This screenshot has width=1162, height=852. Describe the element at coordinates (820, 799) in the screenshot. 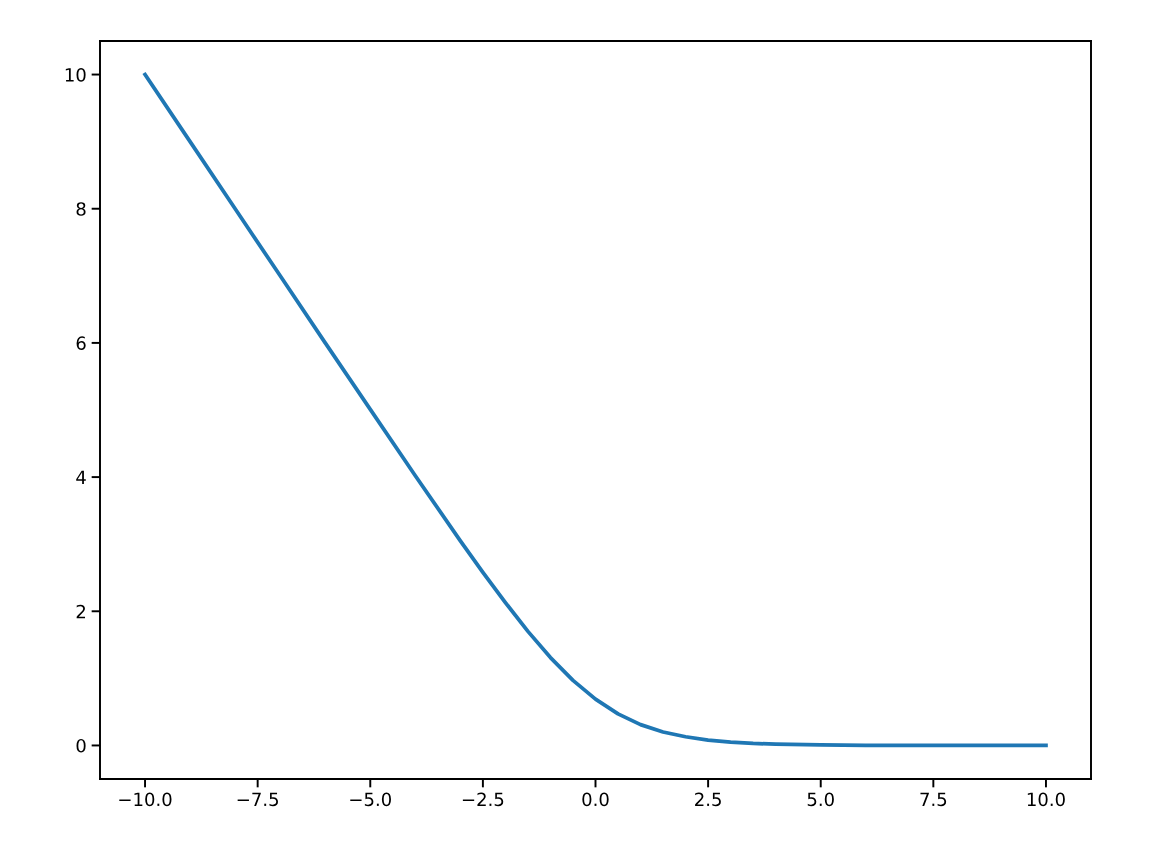

I see `x-tick-label: 5.0` at that location.